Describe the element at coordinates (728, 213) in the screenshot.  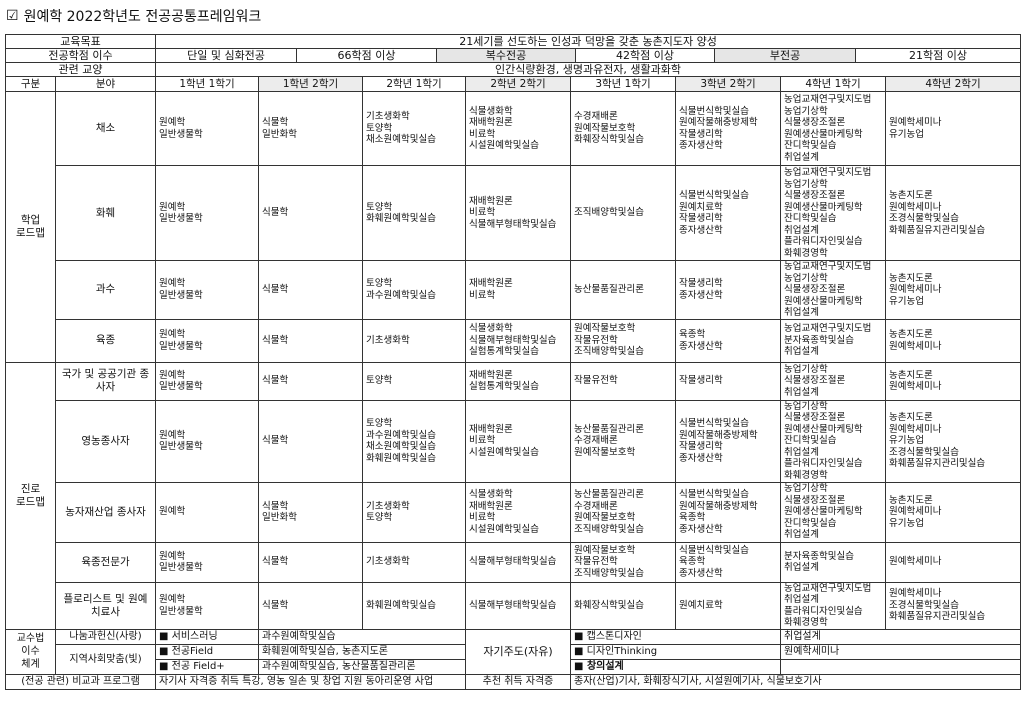
I see `course-cell: 식물번식학및실습 원예치료학 작물생리학 종자생산학` at that location.